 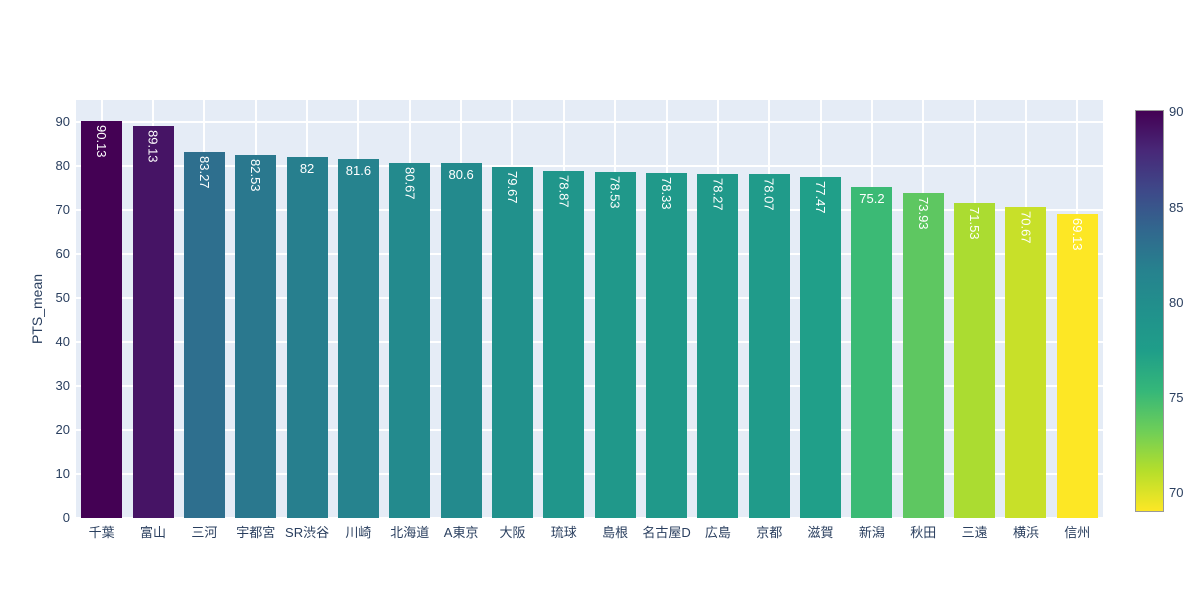 I want to click on x-tick-label: 三遠, so click(x=974, y=532).